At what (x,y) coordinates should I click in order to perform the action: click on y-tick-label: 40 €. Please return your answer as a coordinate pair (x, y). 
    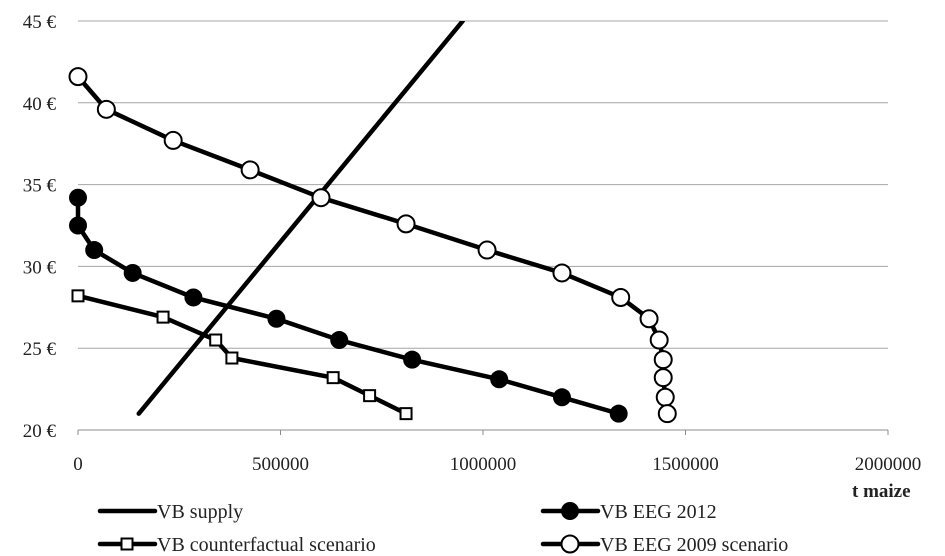
    Looking at the image, I should click on (40, 104).